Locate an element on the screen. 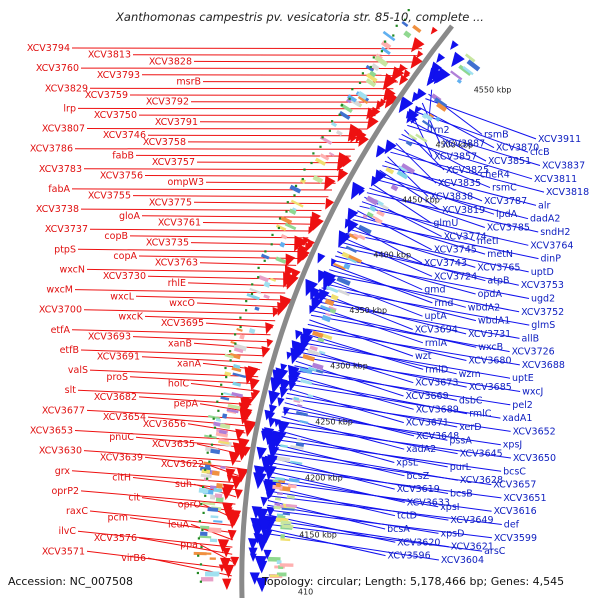 The width and height of the screenshot is (600, 600). gene-label-forward: wxcO is located at coordinates (182, 303).